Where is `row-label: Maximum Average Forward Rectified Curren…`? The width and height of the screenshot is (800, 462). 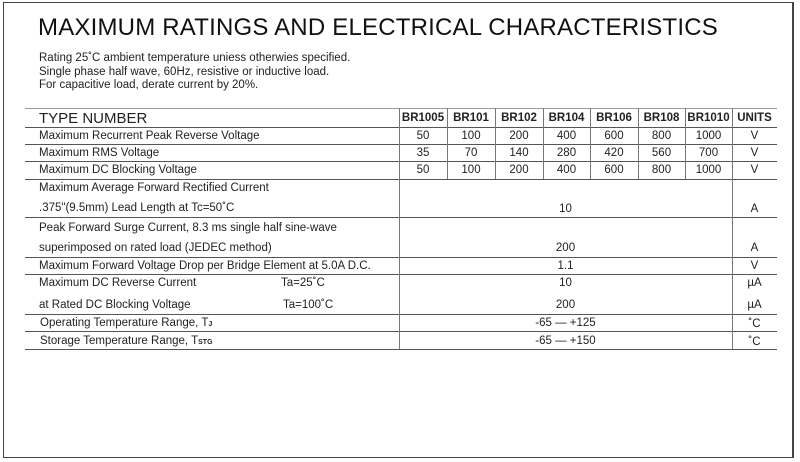
row-label: Maximum Average Forward Rectified Curren… is located at coordinates (154, 188).